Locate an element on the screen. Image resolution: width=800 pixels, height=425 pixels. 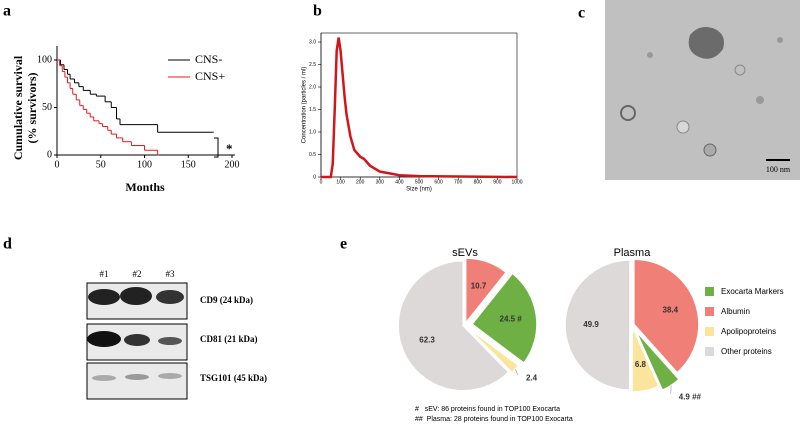
x-tick-label: 900 is located at coordinates (497, 182).